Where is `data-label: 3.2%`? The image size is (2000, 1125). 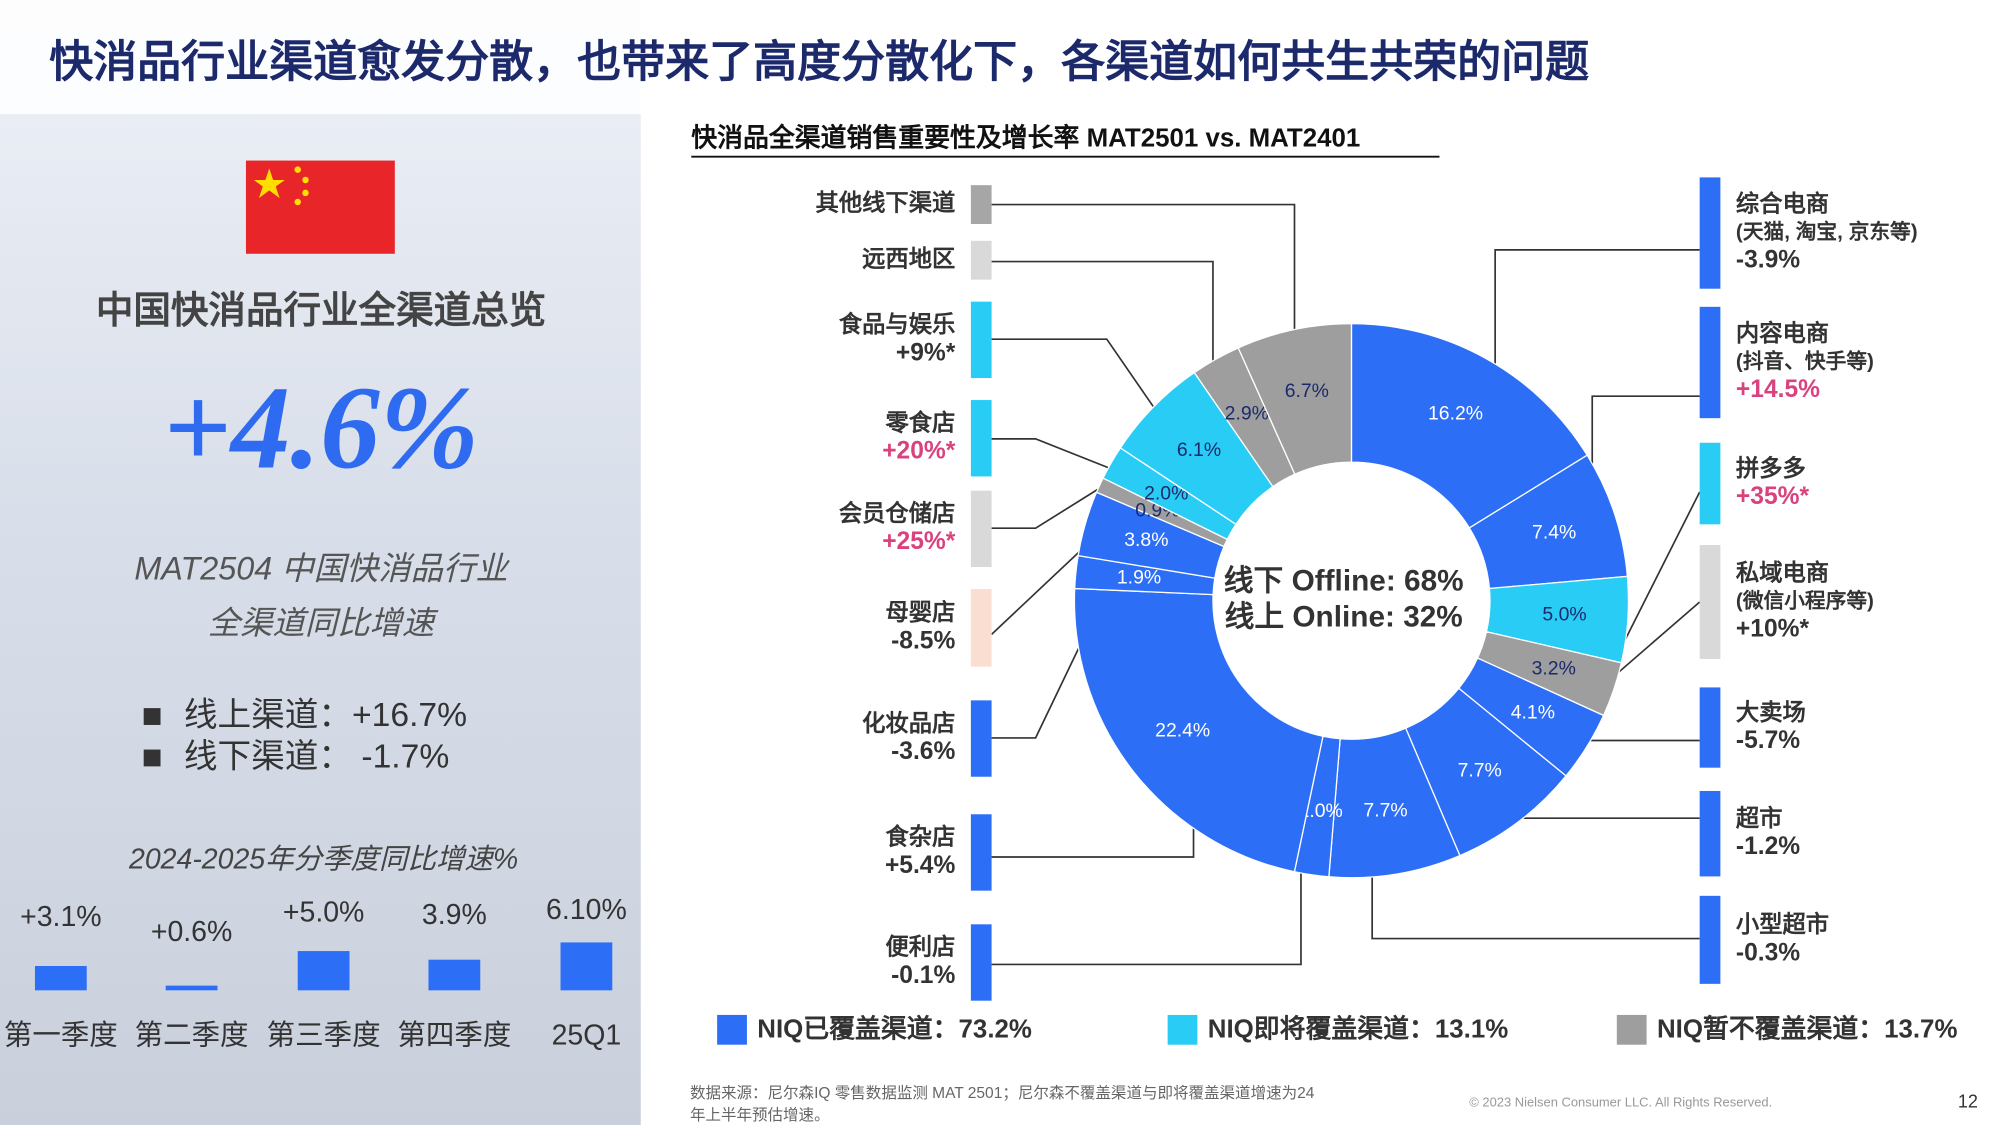 data-label: 3.2% is located at coordinates (1554, 668).